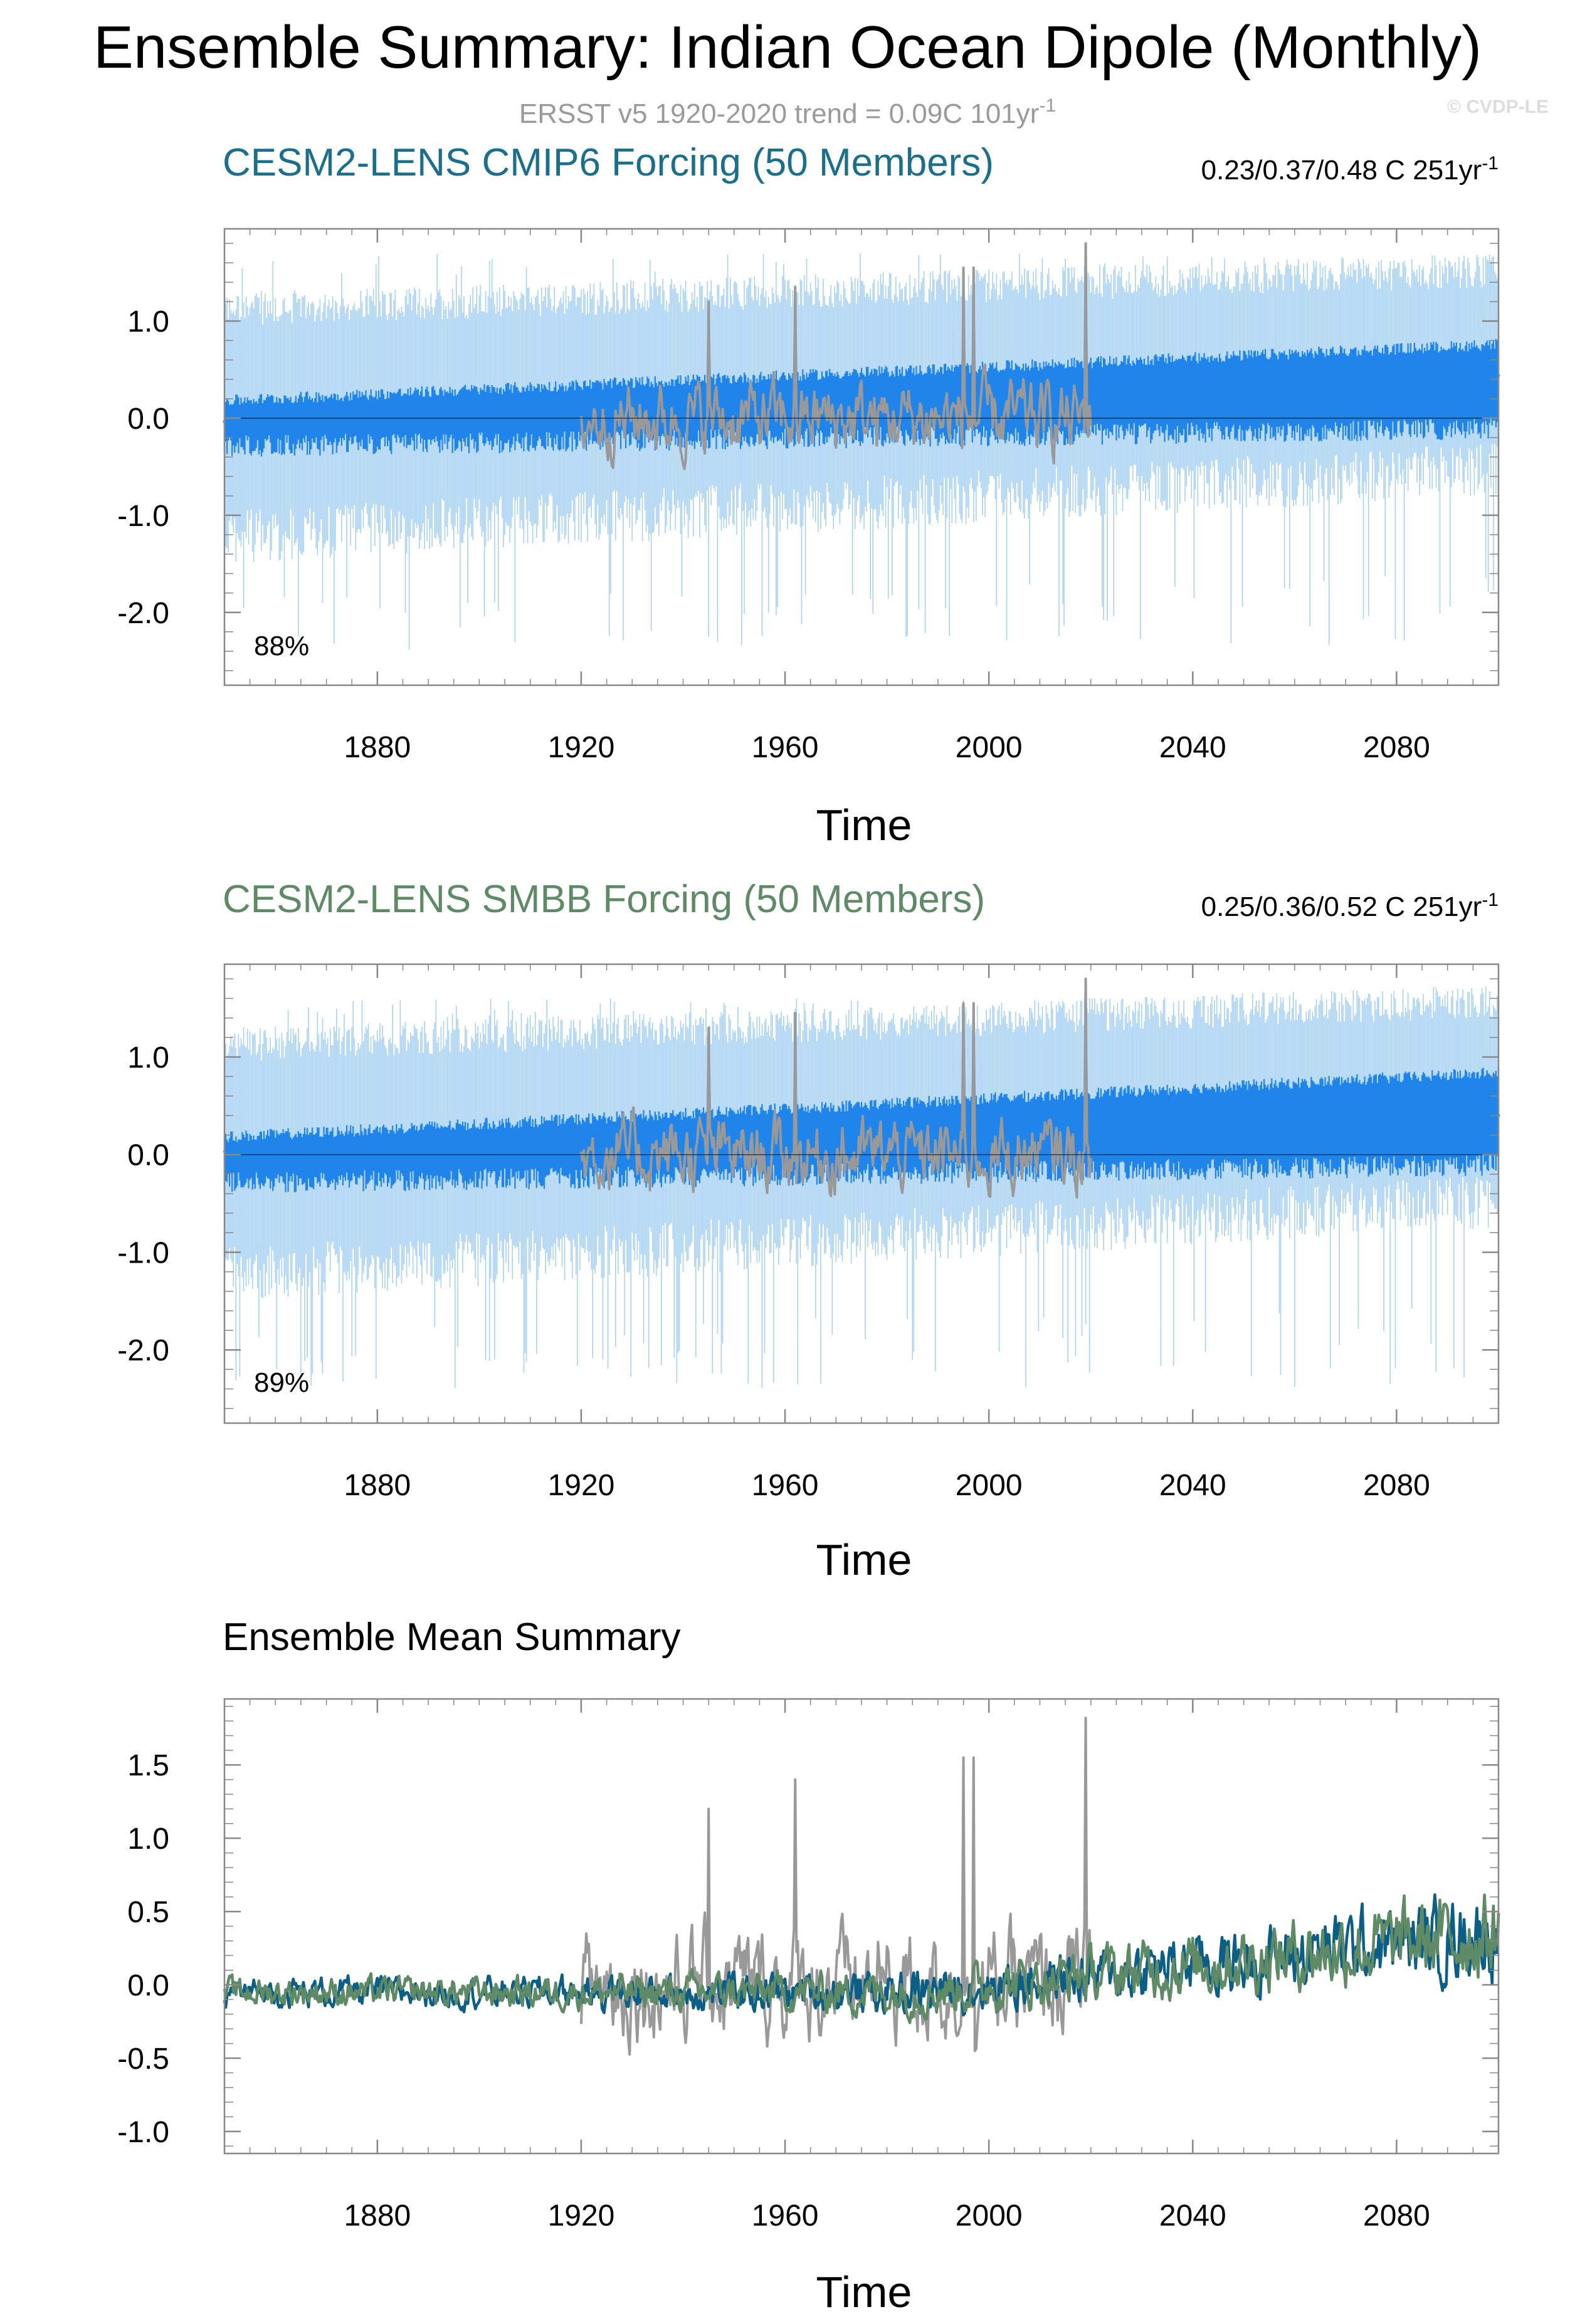  Describe the element at coordinates (1490, 163) in the screenshot. I see `panel-stats-cmip6-superscript: -1` at that location.